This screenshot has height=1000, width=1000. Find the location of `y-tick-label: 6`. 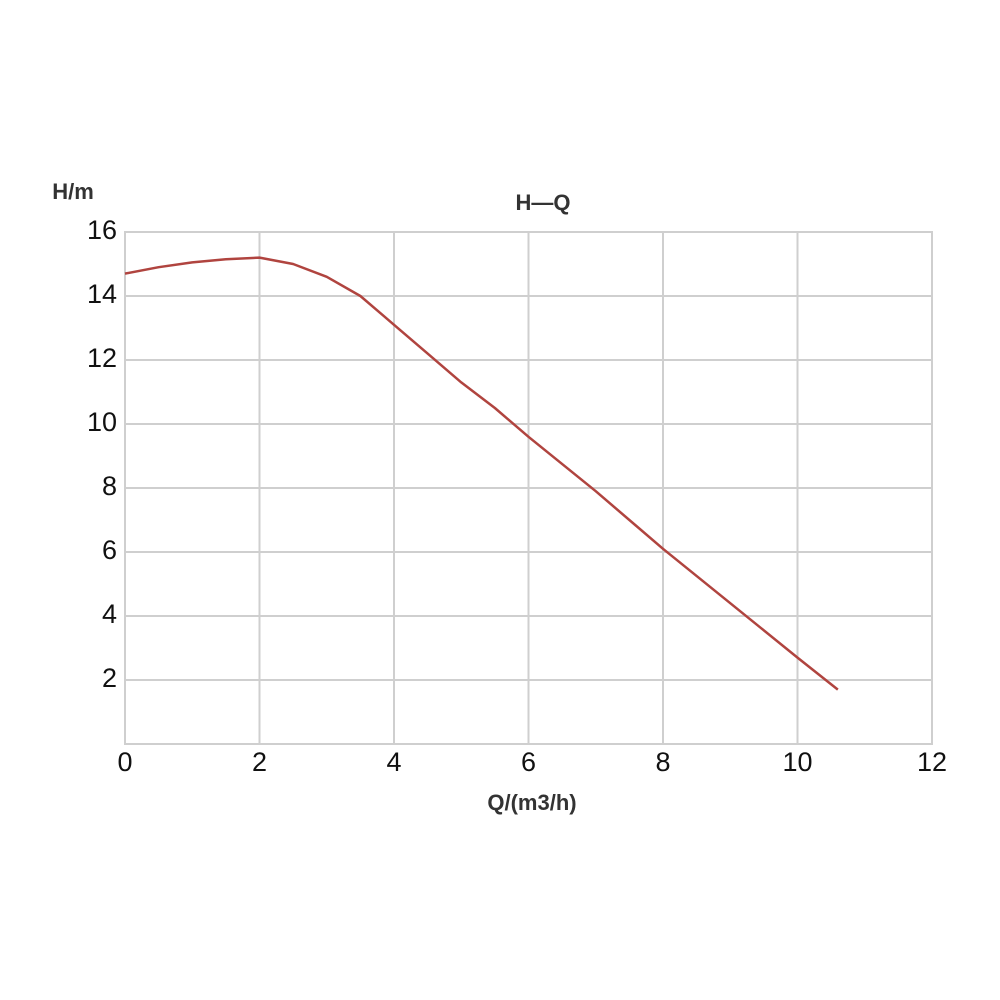

y-tick-label: 6 is located at coordinates (109, 550).